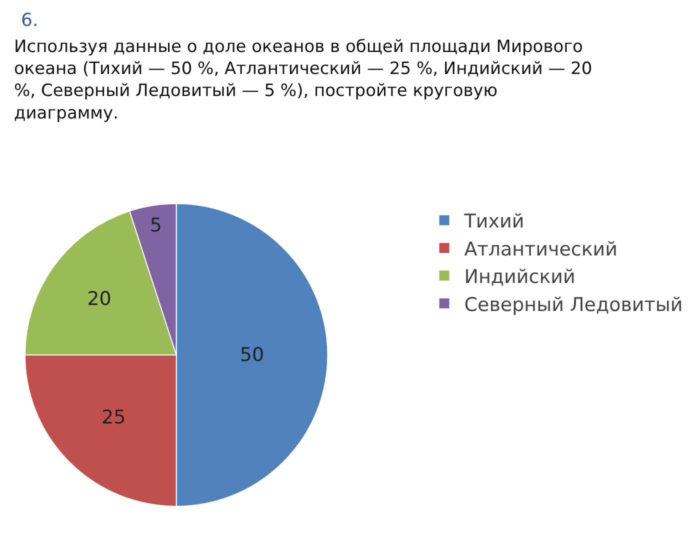  What do you see at coordinates (252, 355) in the screenshot?
I see `data-label: 50` at bounding box center [252, 355].